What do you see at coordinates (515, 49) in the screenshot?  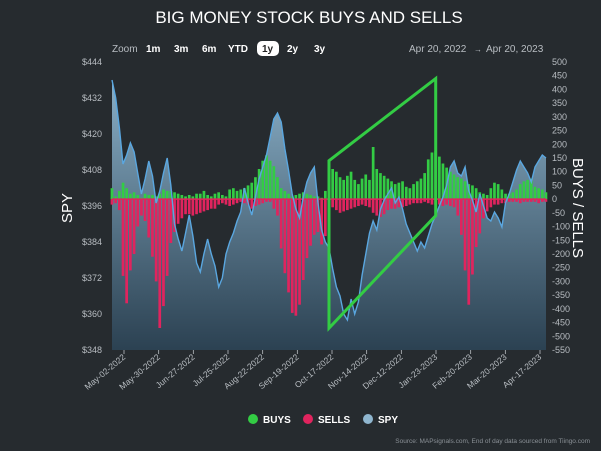 I see `date-to: Apr 20, 2023` at bounding box center [515, 49].